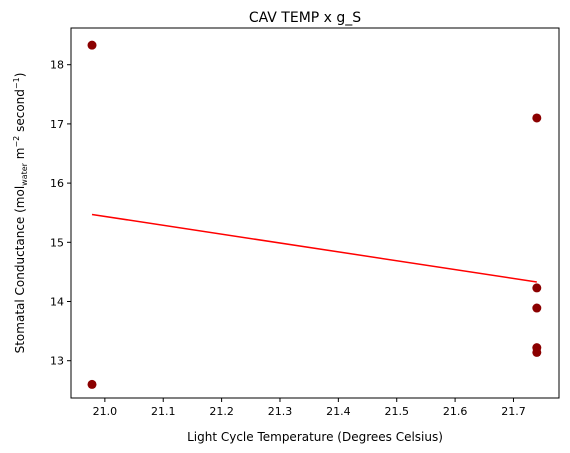 Image resolution: width=570 pixels, height=453 pixels. Describe the element at coordinates (338, 411) in the screenshot. I see `x-tick-label: 21.4` at that location.